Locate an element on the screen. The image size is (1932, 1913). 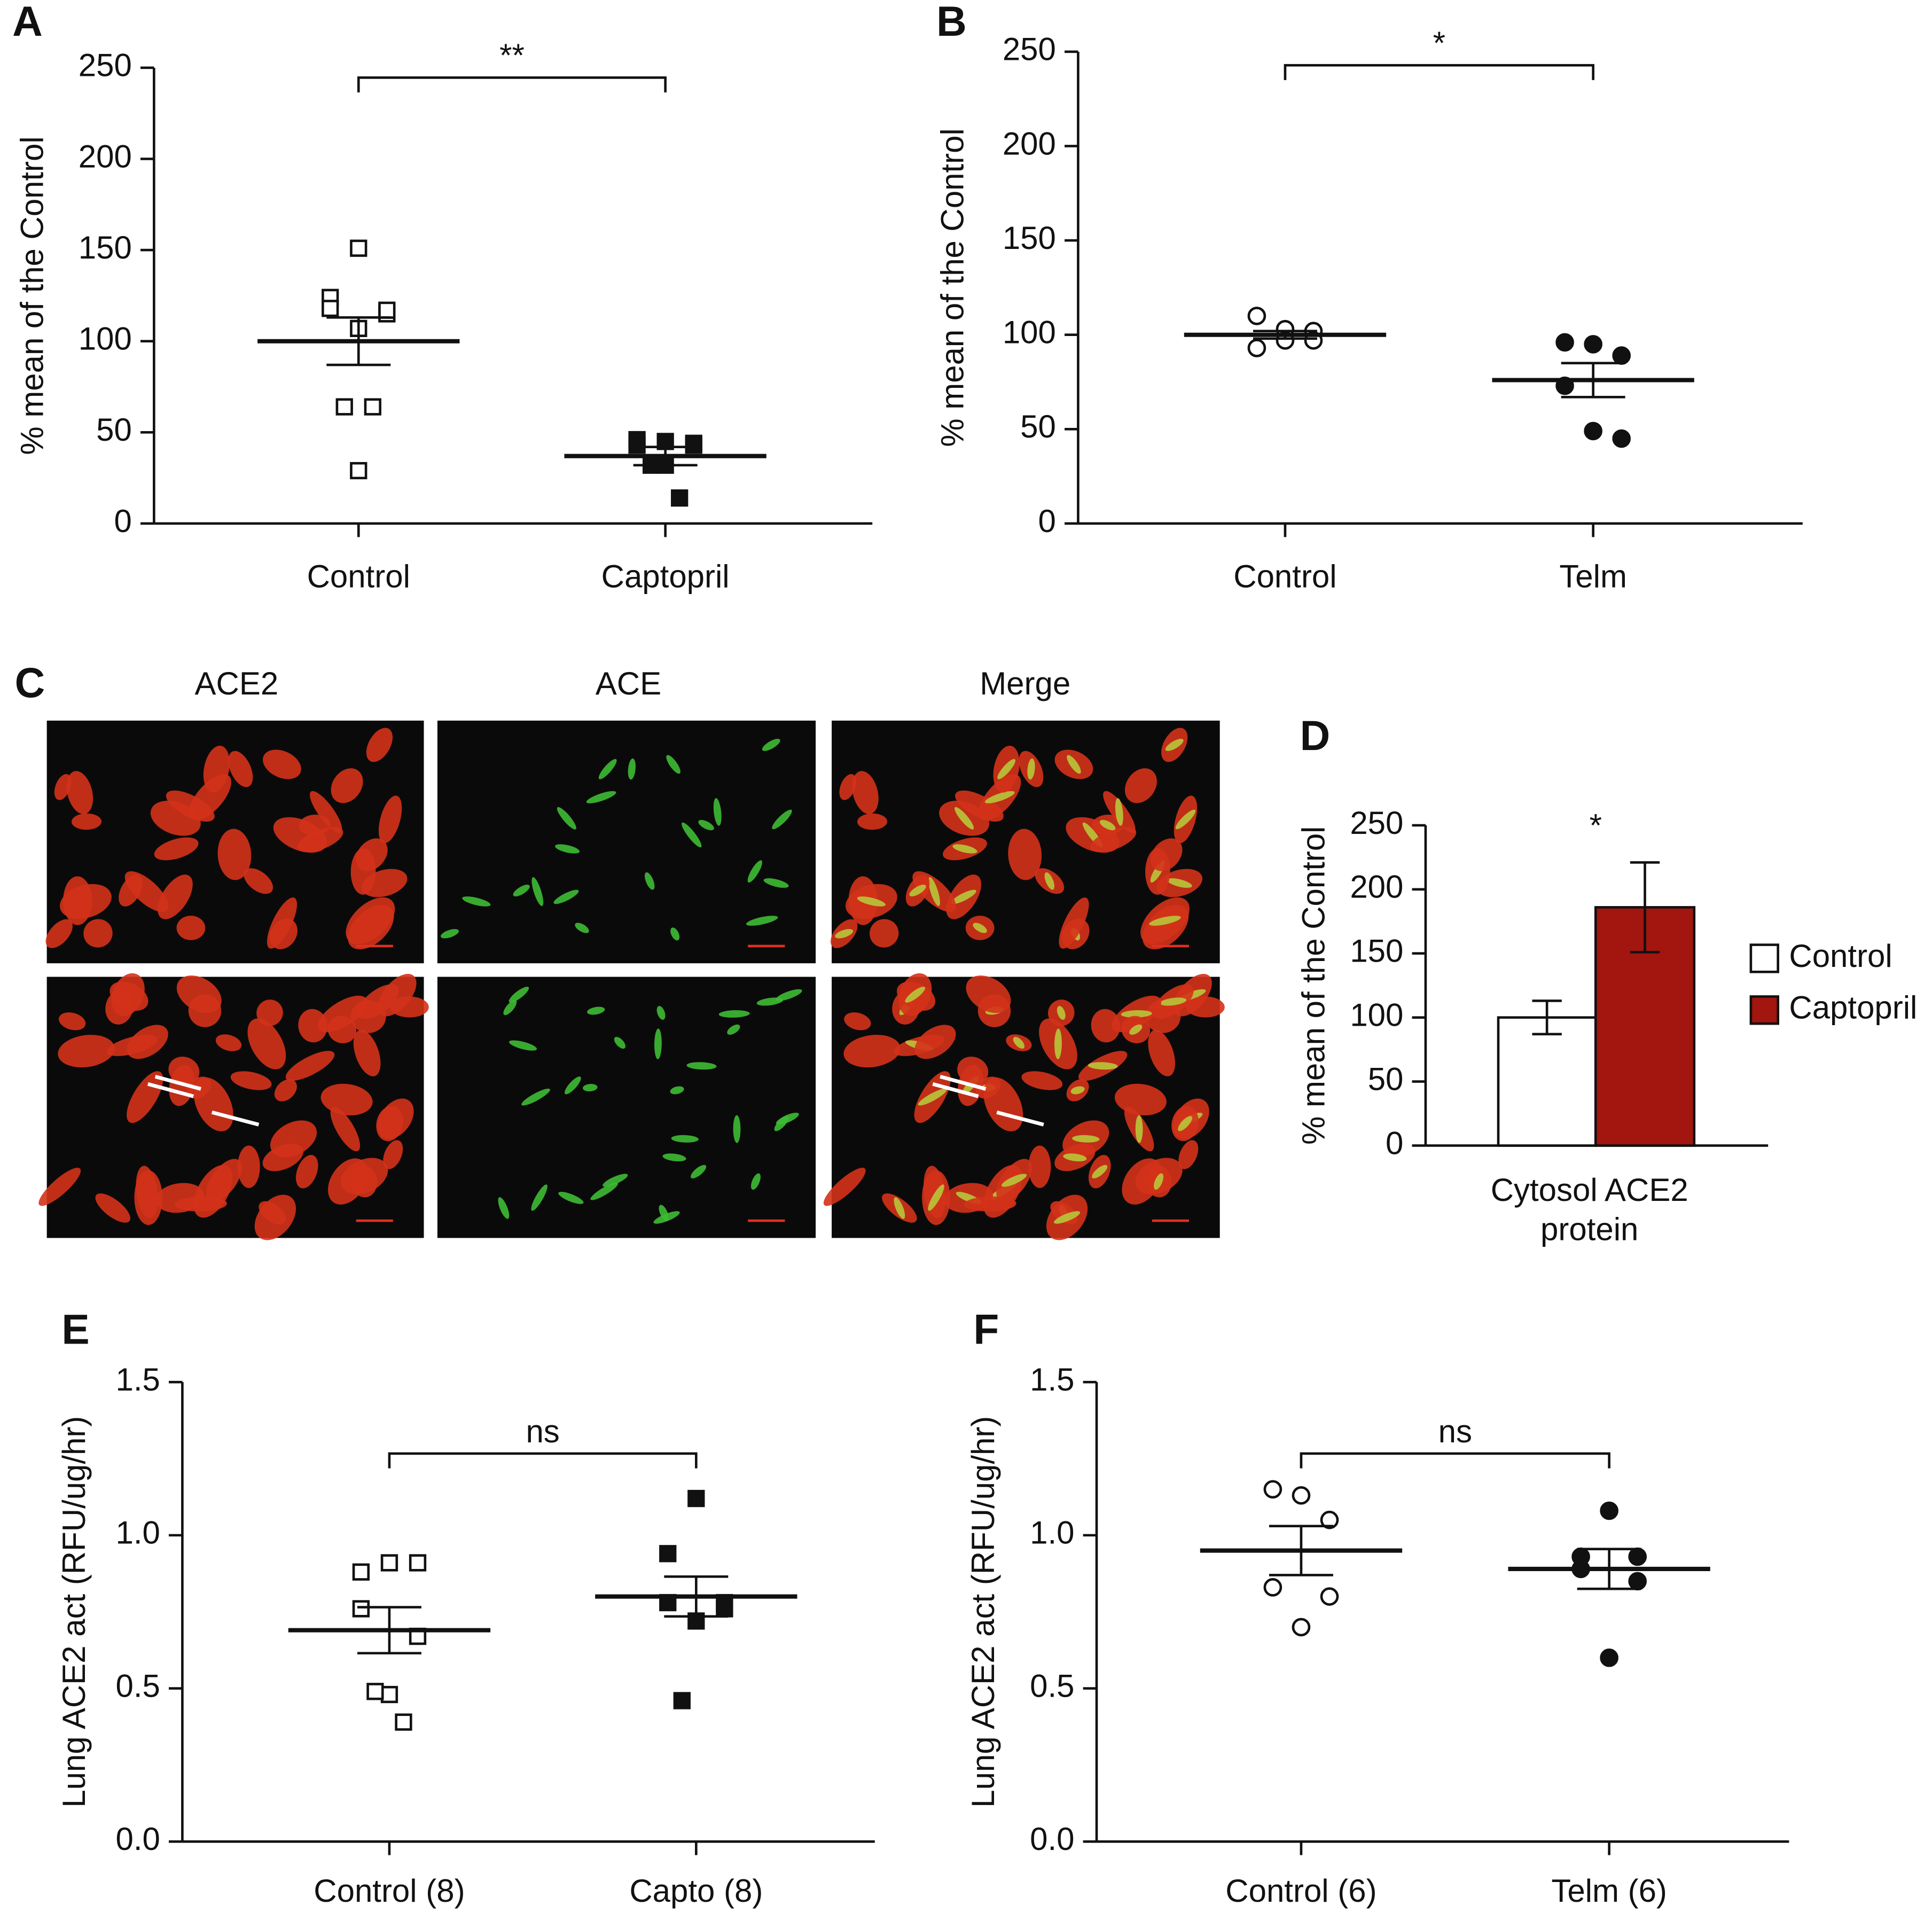
bar is located at coordinates (1547, 1081).